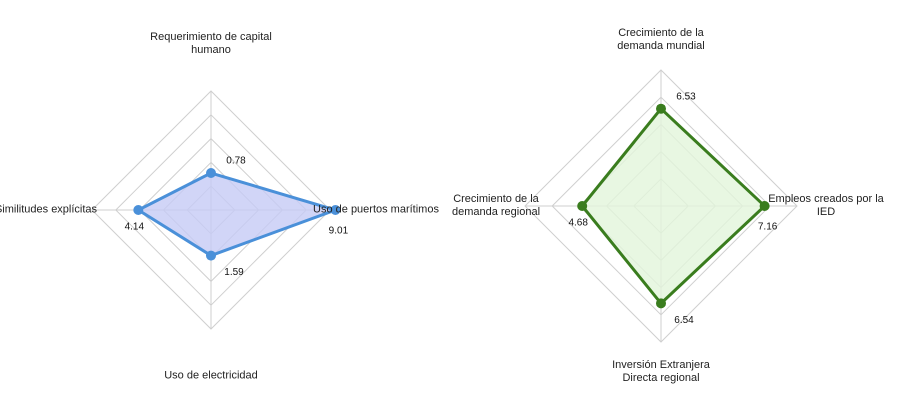  What do you see at coordinates (135, 227) in the screenshot?
I see `value-label: 4.14` at bounding box center [135, 227].